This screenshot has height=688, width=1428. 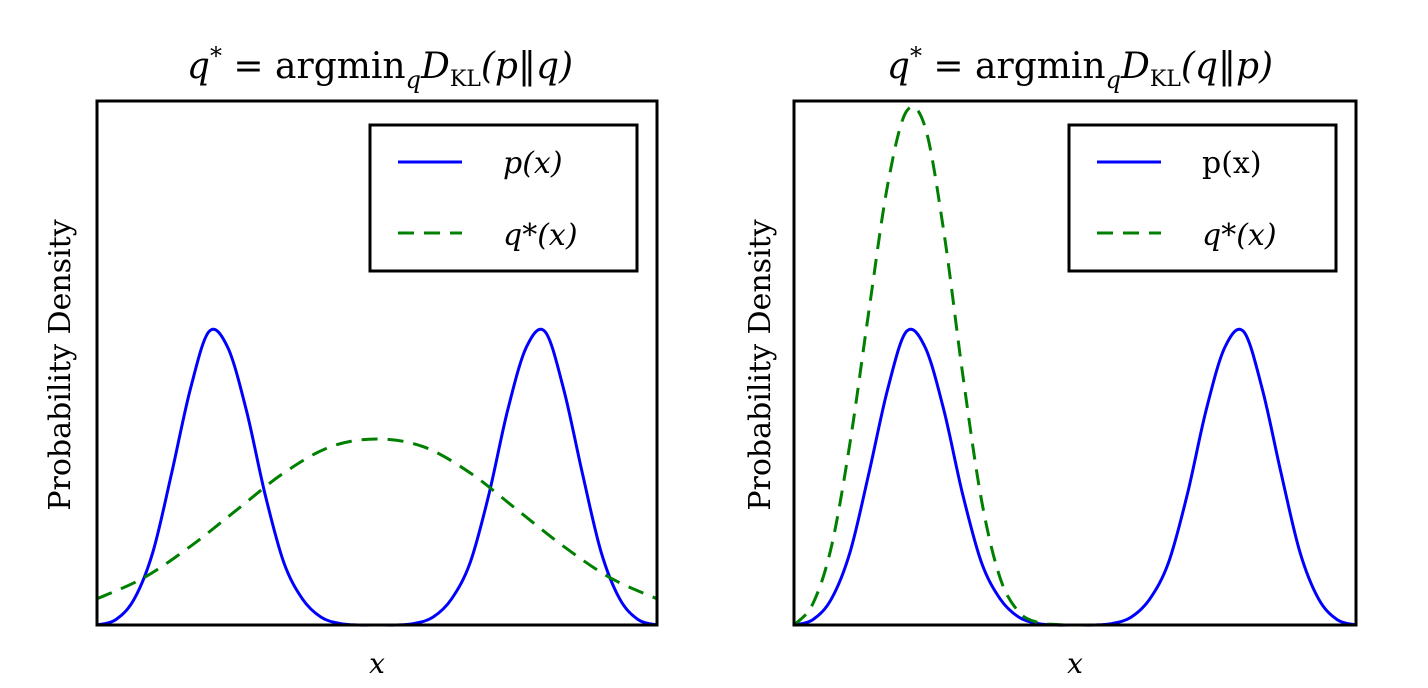 I want to click on series-line-q, so click(x=377, y=519).